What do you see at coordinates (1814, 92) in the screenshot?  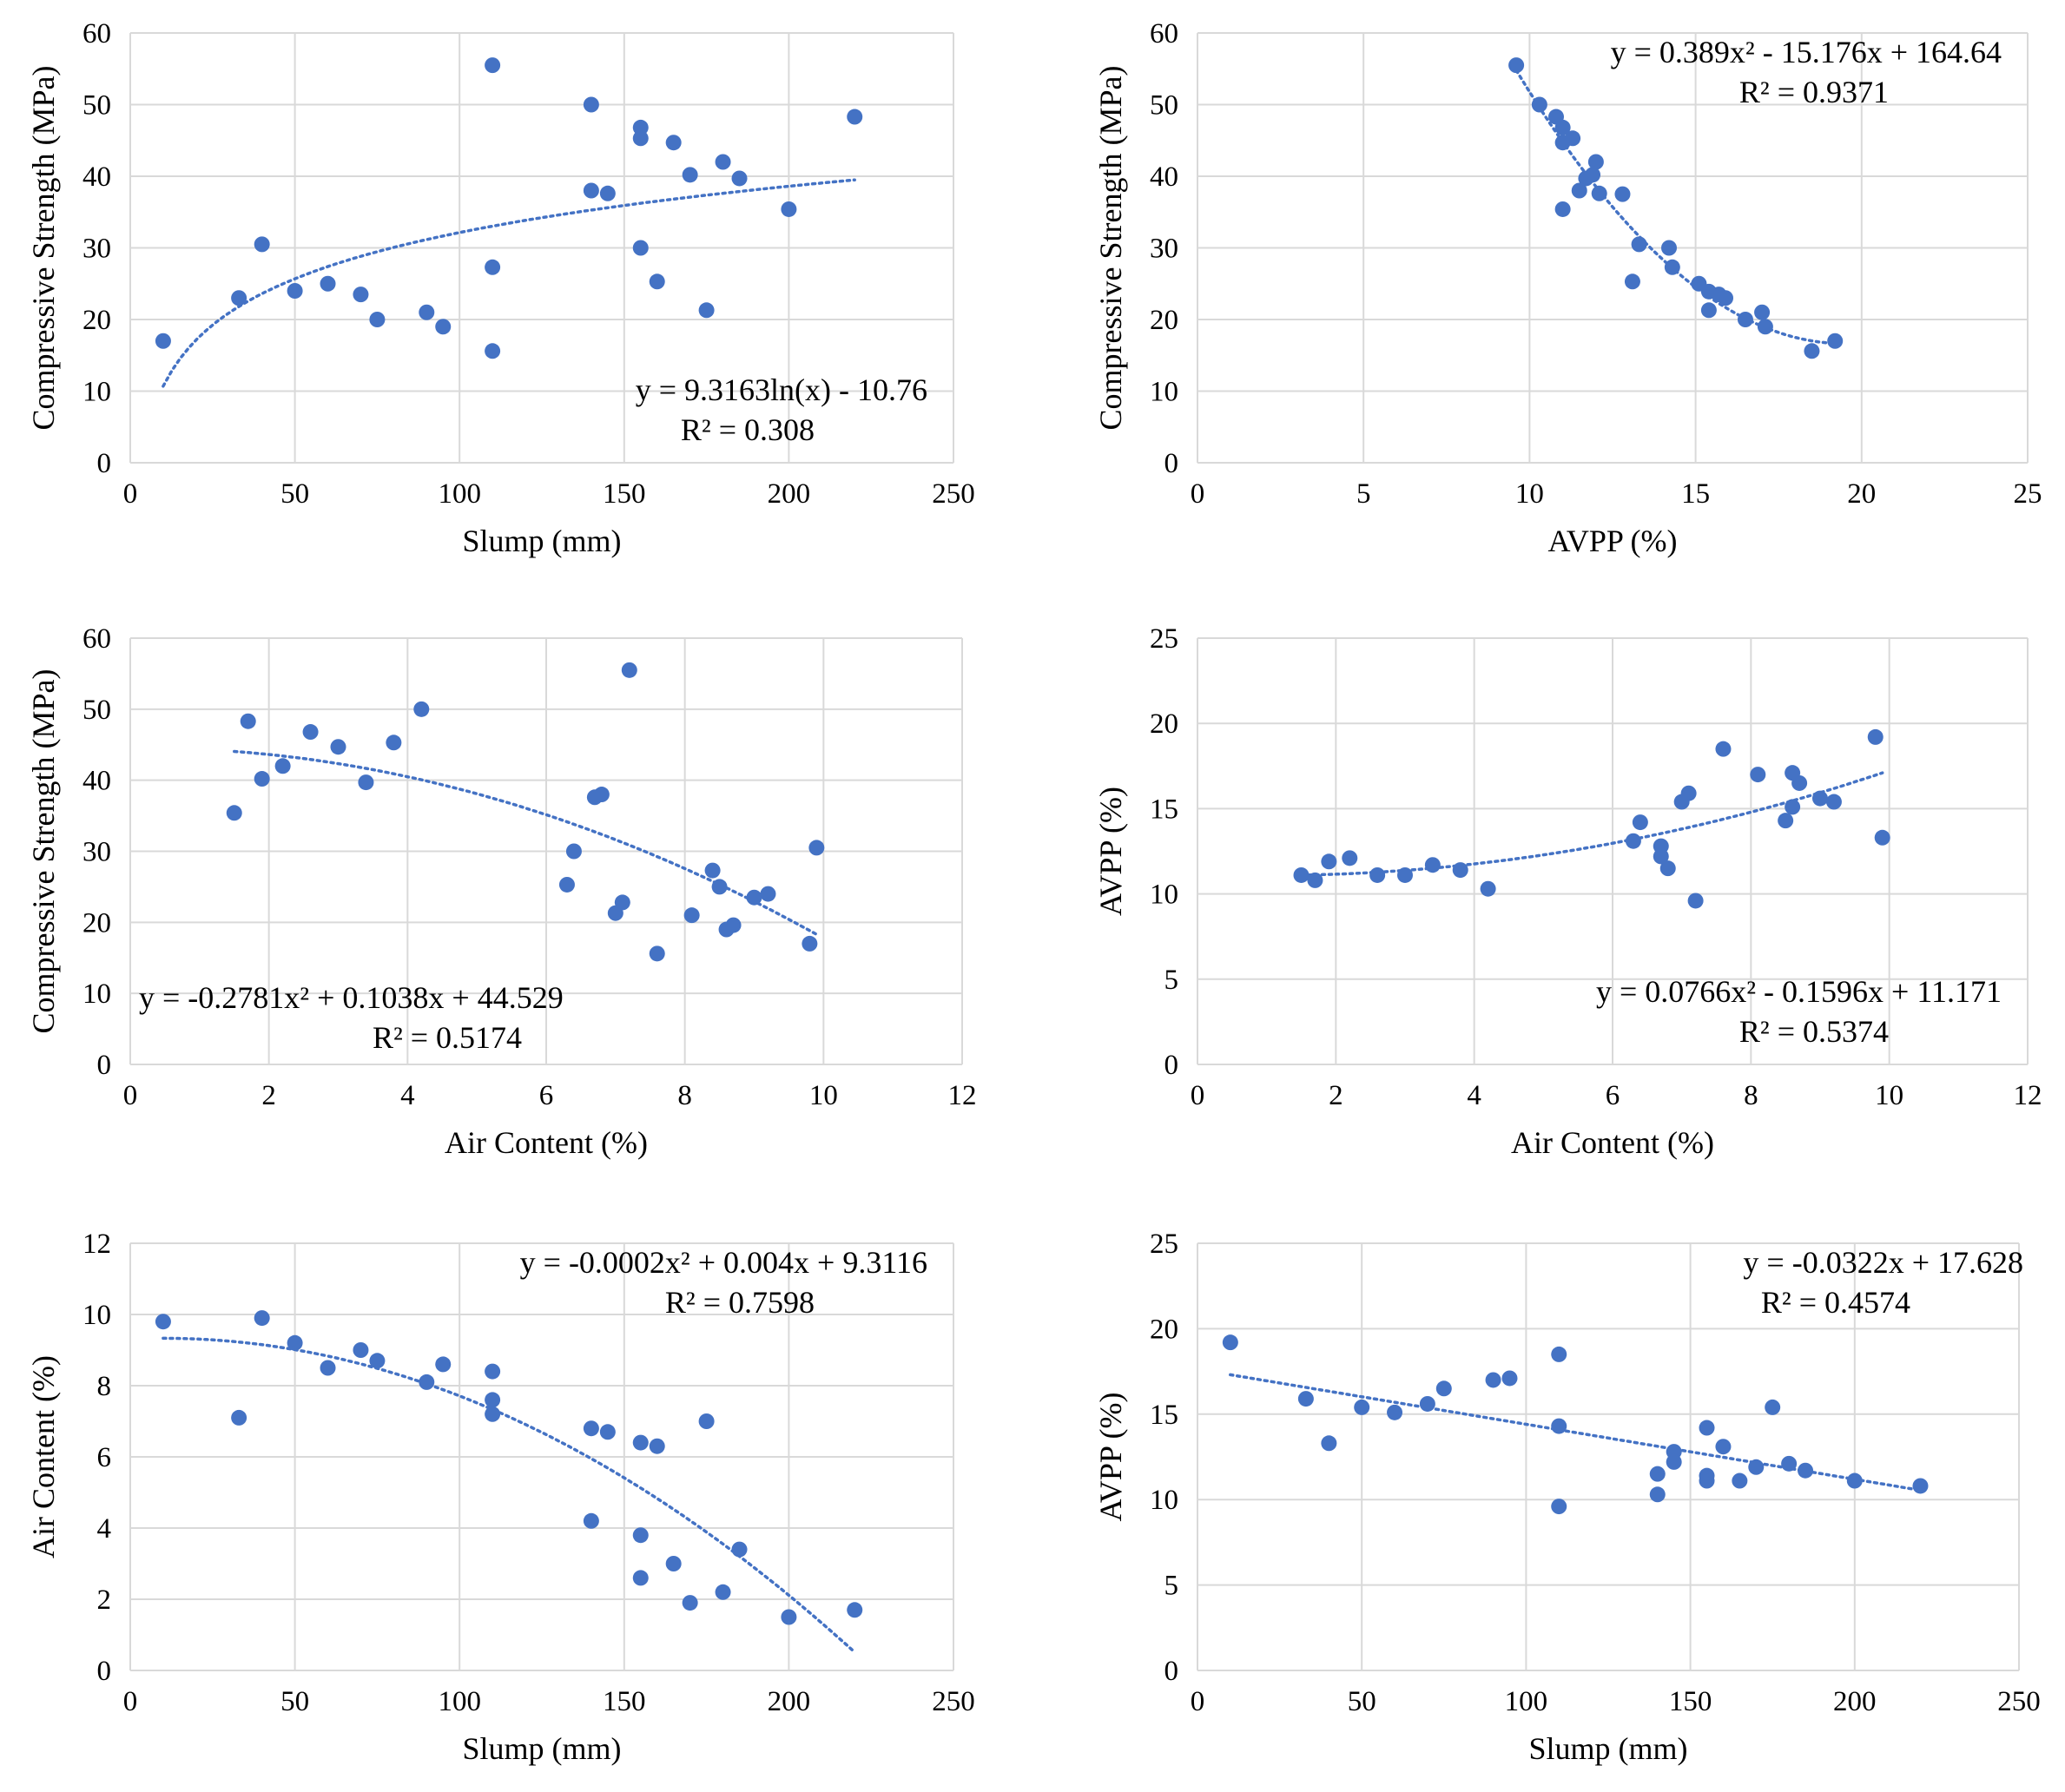 I see `r-squared: R² = 0.9371` at bounding box center [1814, 92].